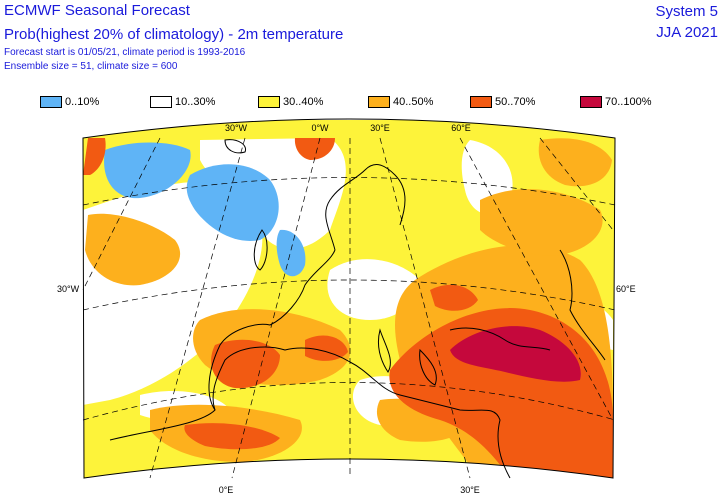  I want to click on legend-label: 30..40%, so click(303, 102).